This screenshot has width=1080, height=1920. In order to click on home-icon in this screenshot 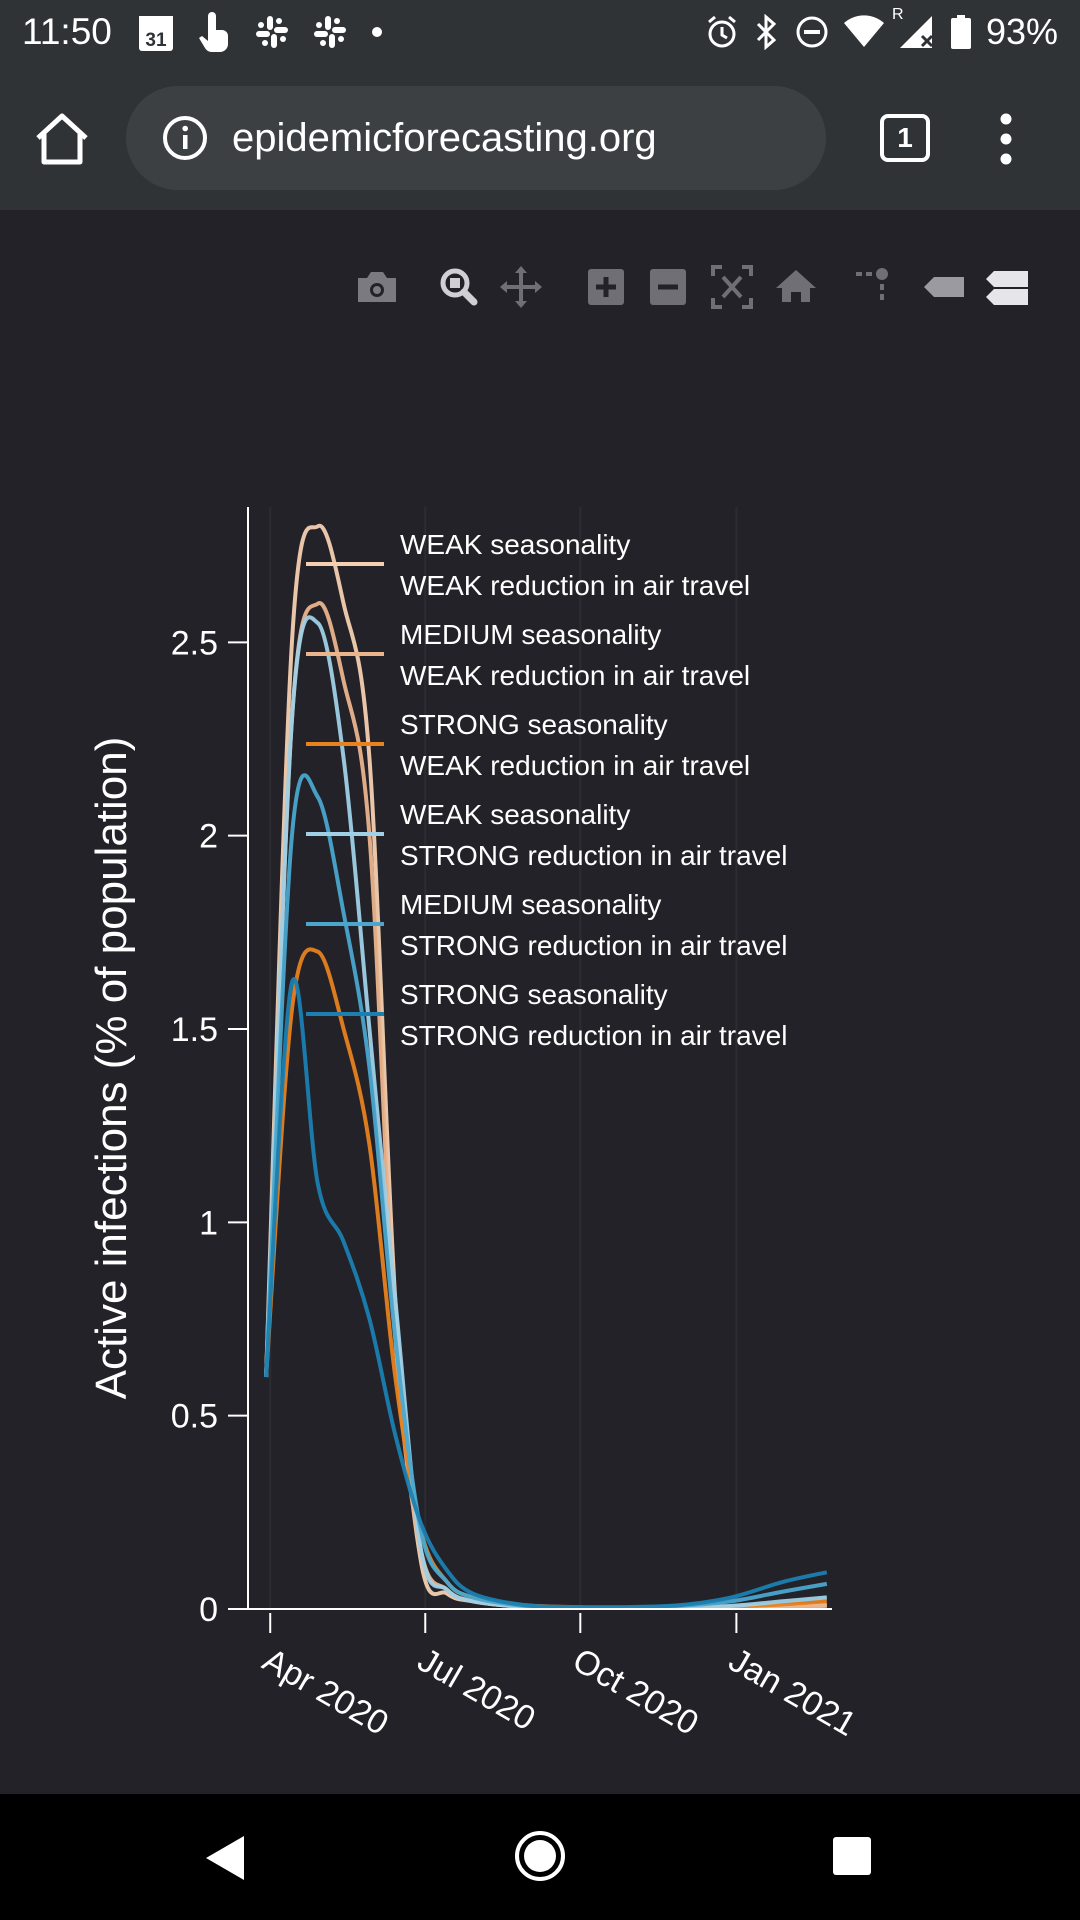, I will do `click(62, 139)`.